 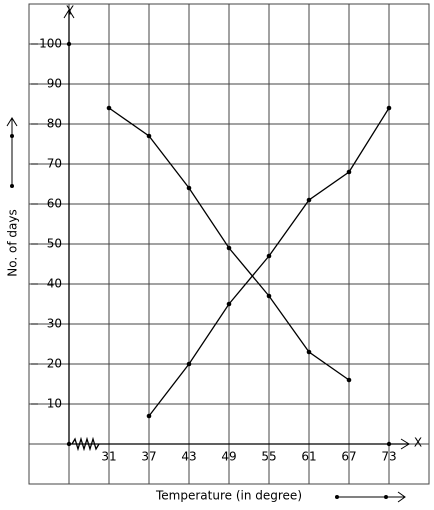 I want to click on x-axis-name: X, so click(x=418, y=443).